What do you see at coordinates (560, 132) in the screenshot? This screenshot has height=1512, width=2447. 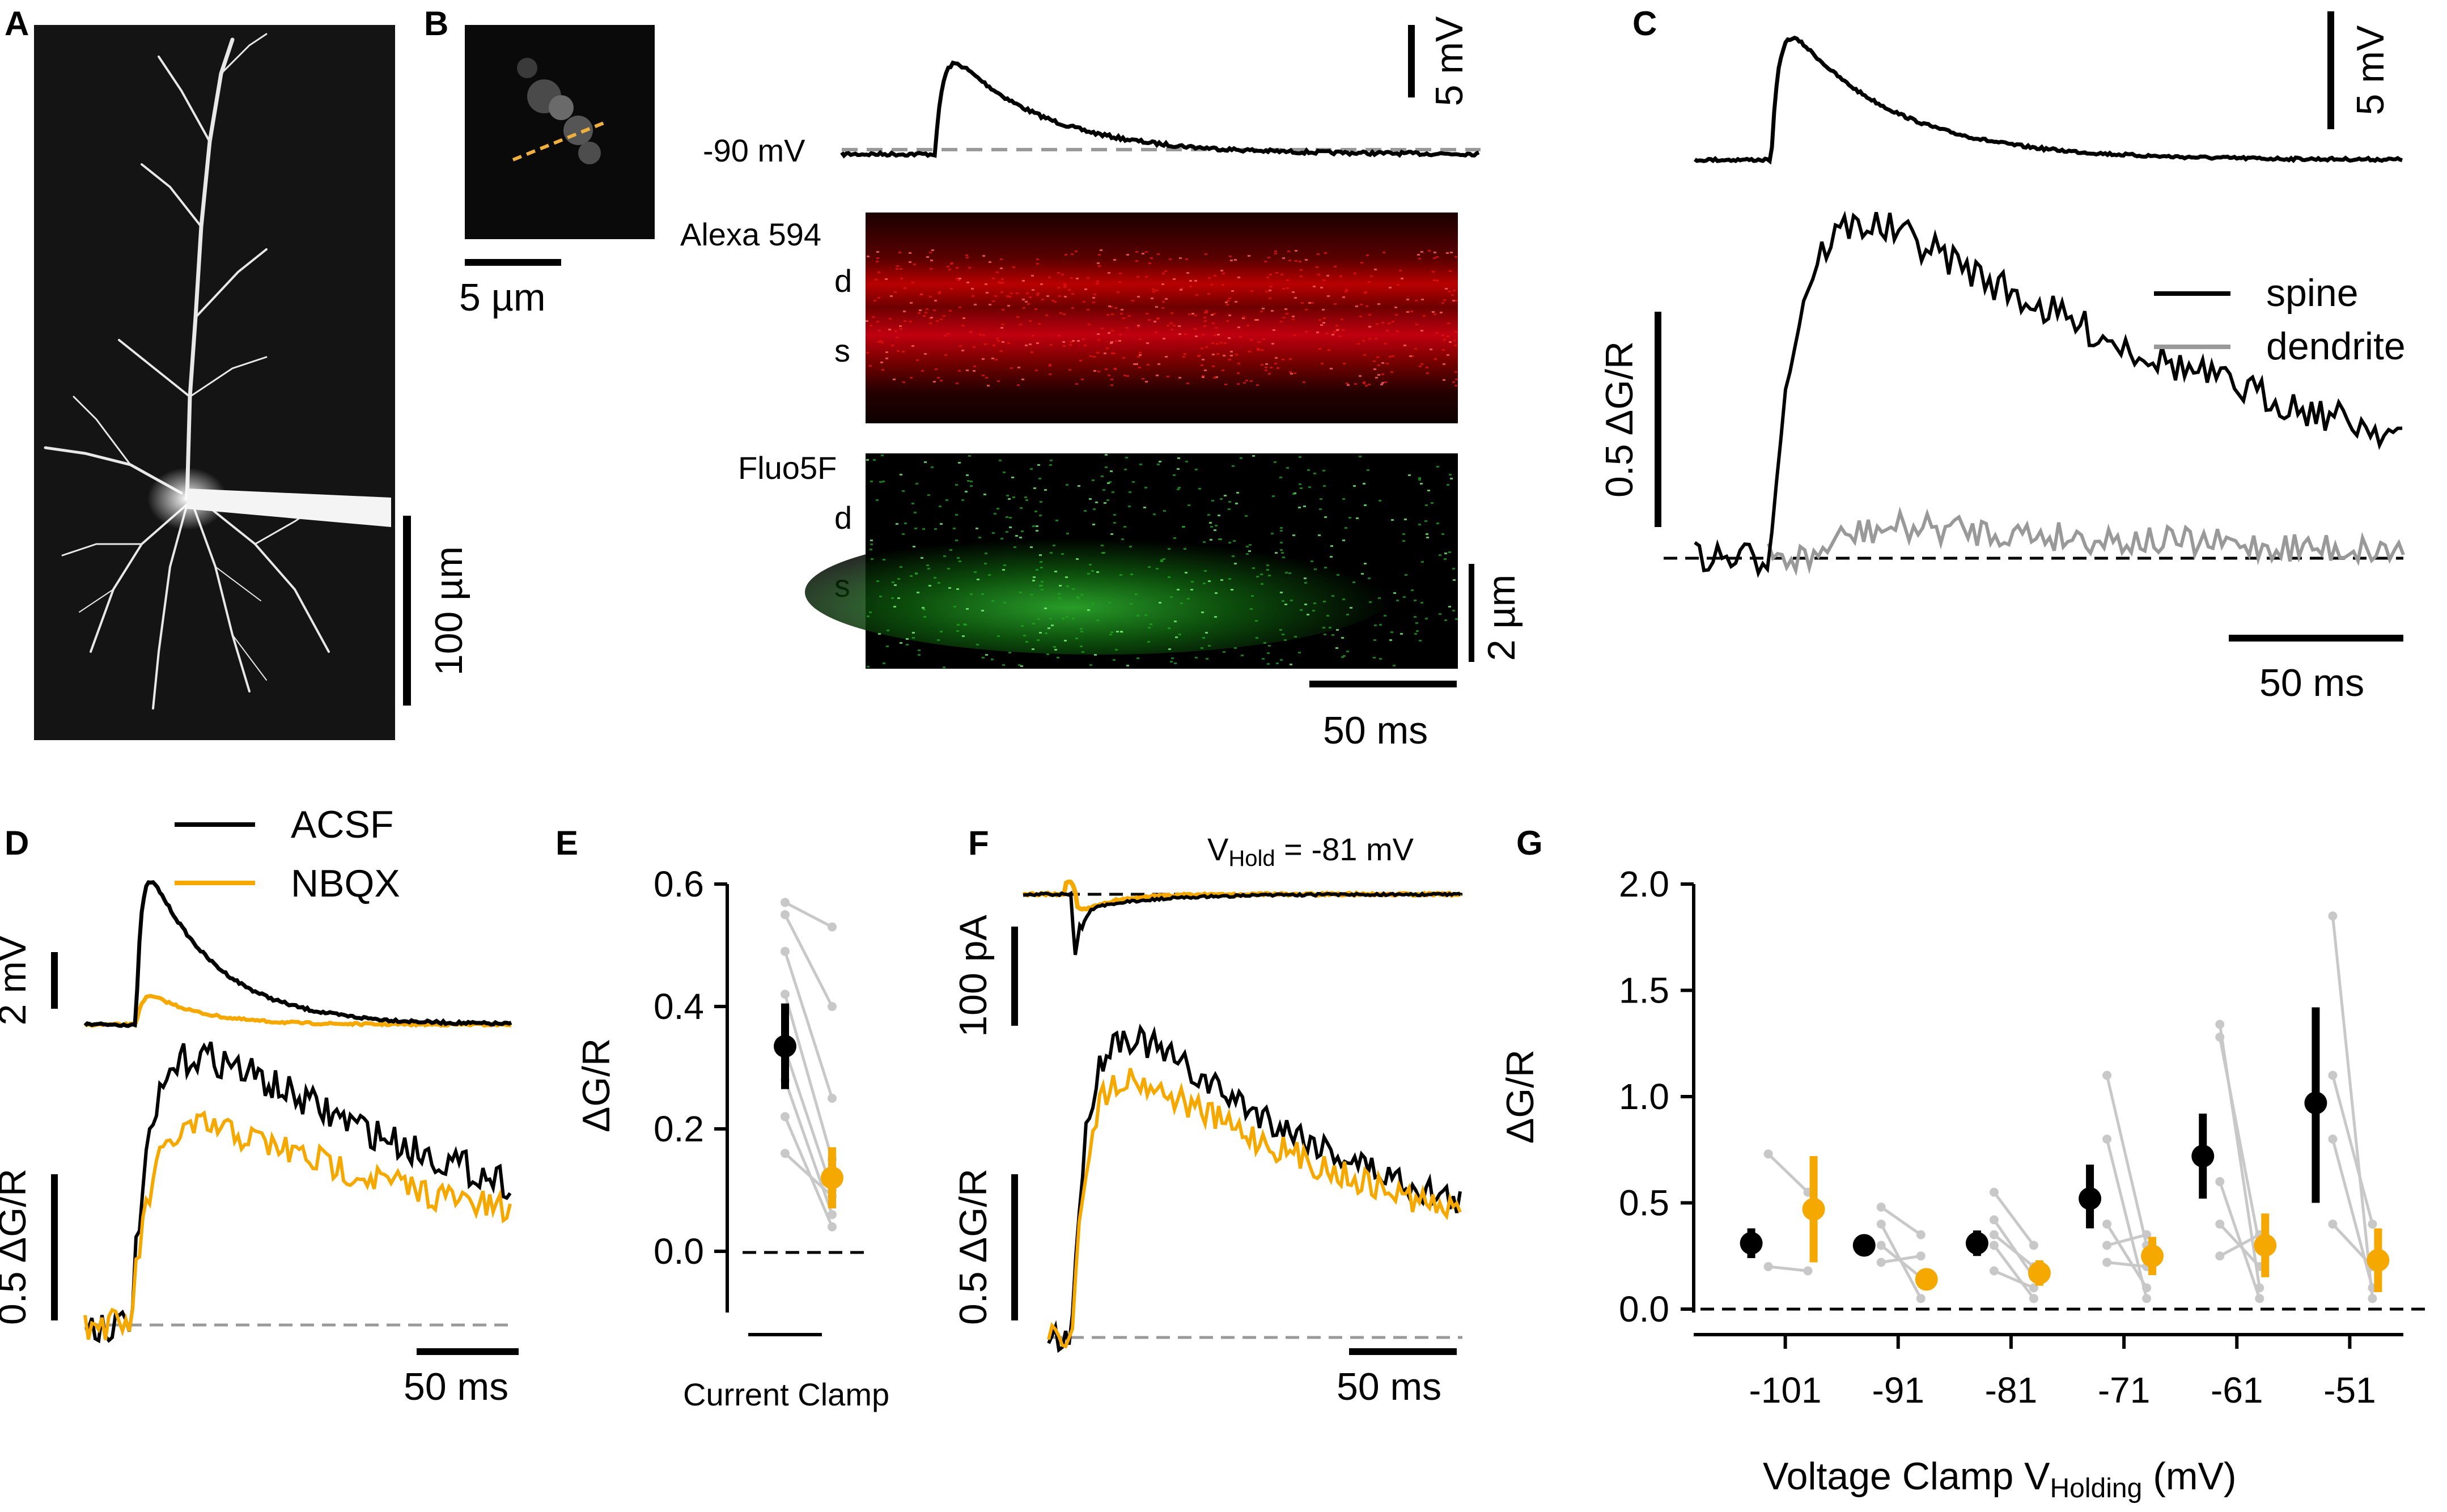 I see `spine-image` at bounding box center [560, 132].